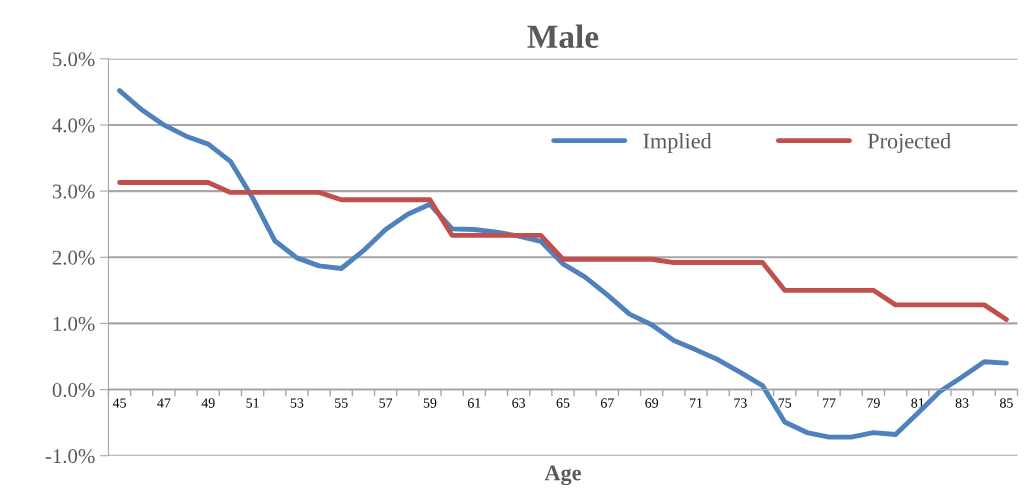 This screenshot has width=1033, height=490. I want to click on x-tick-label: 63, so click(519, 403).